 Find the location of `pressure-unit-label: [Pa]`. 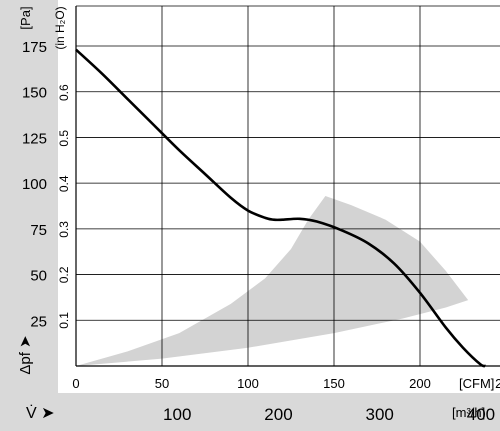

pressure-unit-label: [Pa] is located at coordinates (25, 17).